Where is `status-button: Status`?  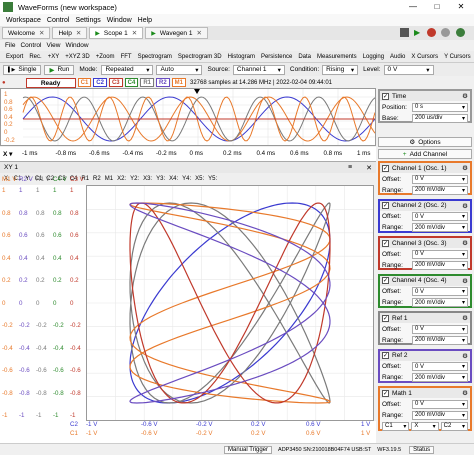 status-button: Status is located at coordinates (422, 449).